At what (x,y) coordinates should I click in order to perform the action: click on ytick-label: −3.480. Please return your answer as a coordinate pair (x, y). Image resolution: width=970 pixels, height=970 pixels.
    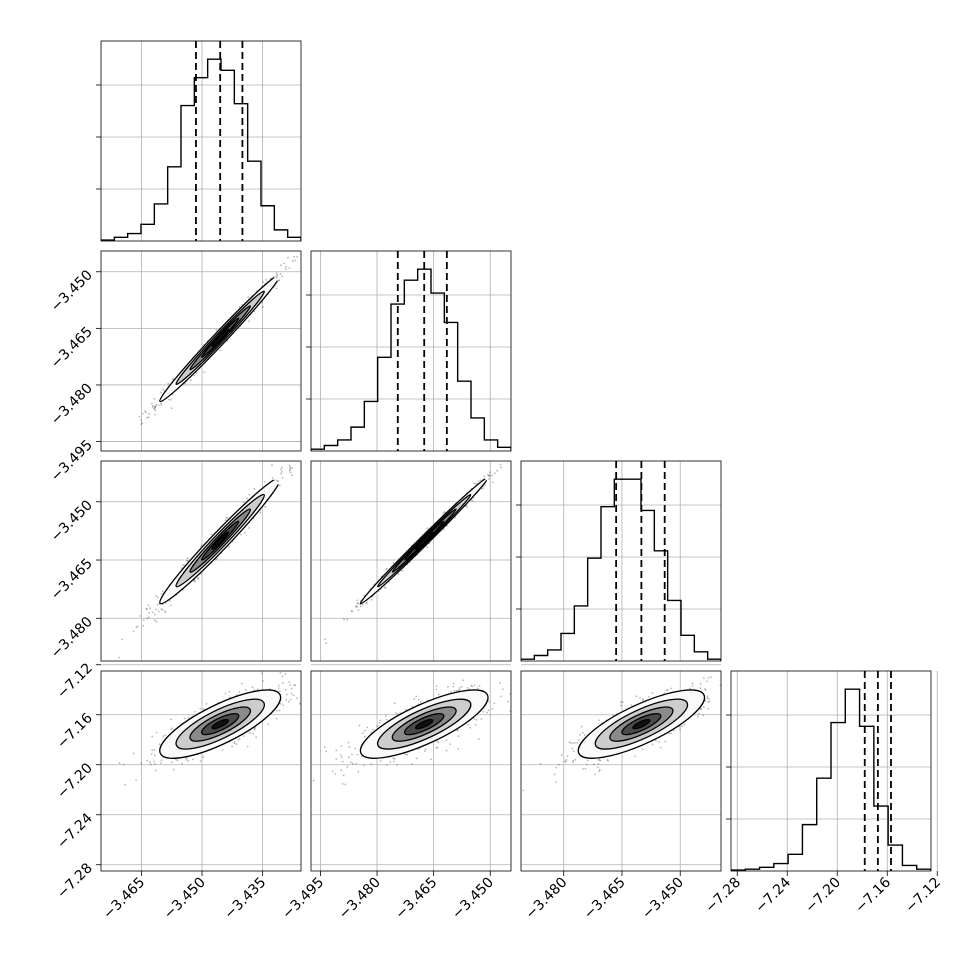
    Looking at the image, I should click on (72, 404).